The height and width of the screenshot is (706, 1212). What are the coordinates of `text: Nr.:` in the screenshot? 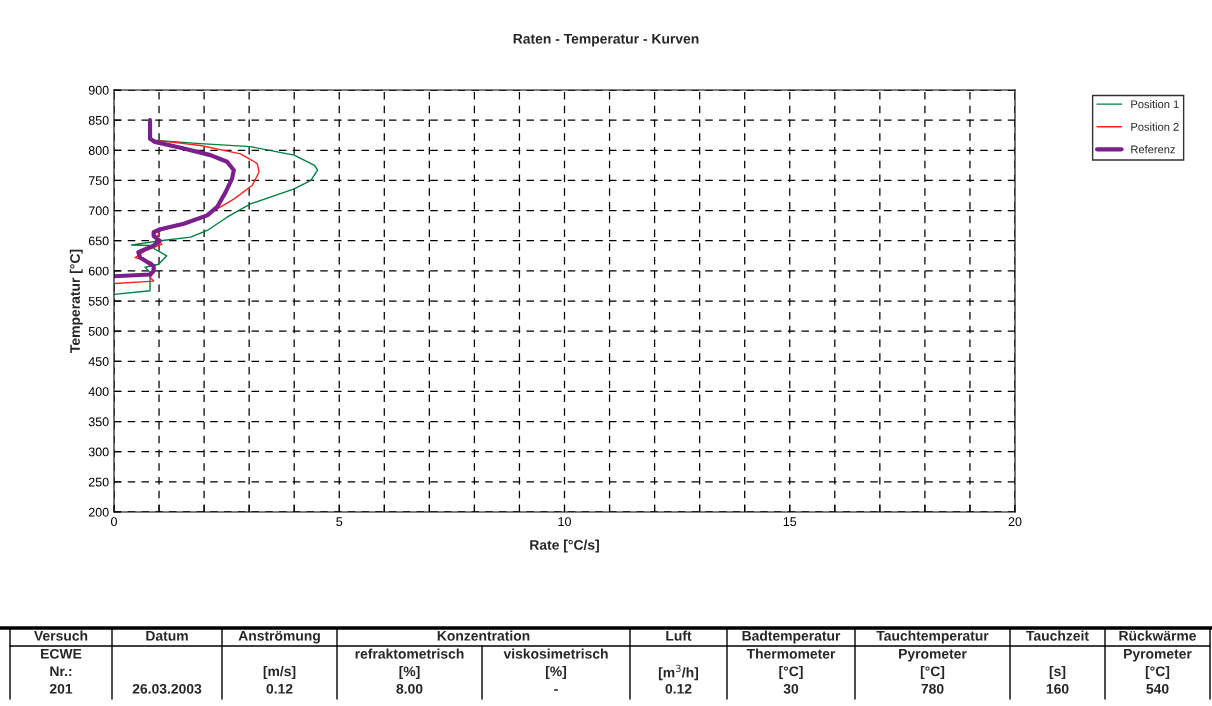 It's located at (61, 671).